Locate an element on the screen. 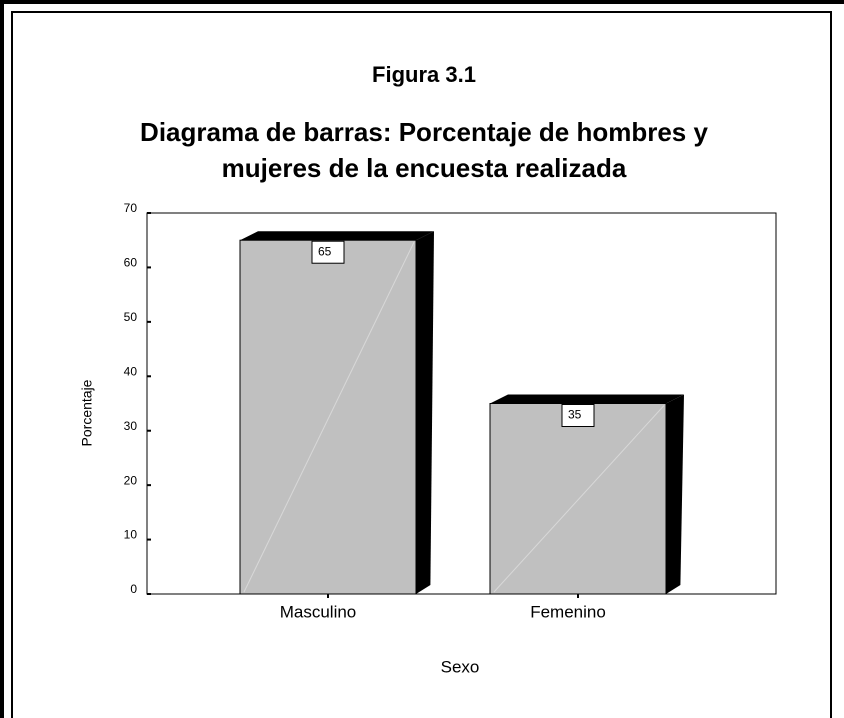 Image resolution: width=844 pixels, height=718 pixels. value-label: 65 is located at coordinates (325, 251).